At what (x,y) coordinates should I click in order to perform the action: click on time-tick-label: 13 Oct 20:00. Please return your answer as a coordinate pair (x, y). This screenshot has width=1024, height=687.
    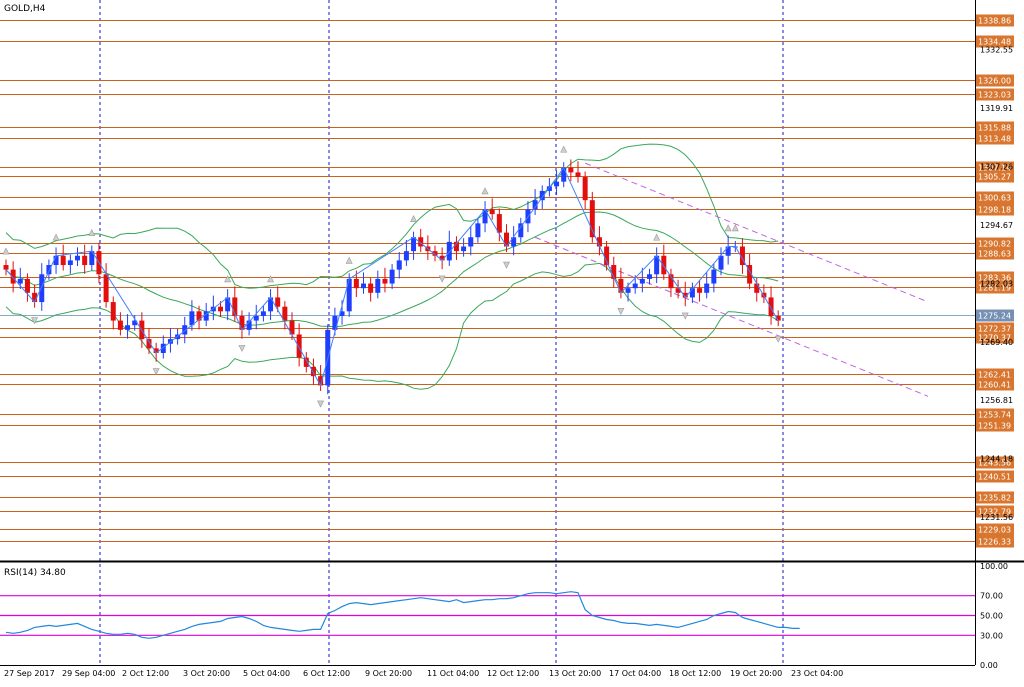
    Looking at the image, I should click on (575, 673).